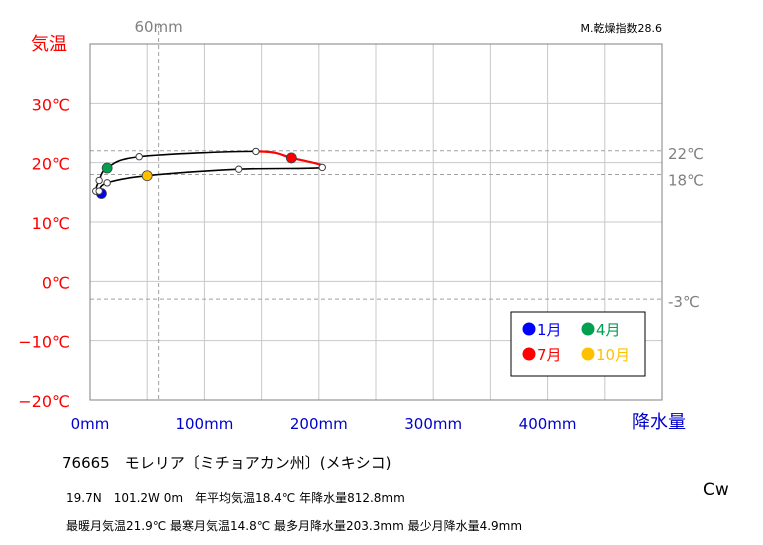 Image resolution: width=763 pixels, height=545 pixels. I want to click on x-tick-labels: 0mm 100mm 200mm 300mm 400mm, so click(324, 424).